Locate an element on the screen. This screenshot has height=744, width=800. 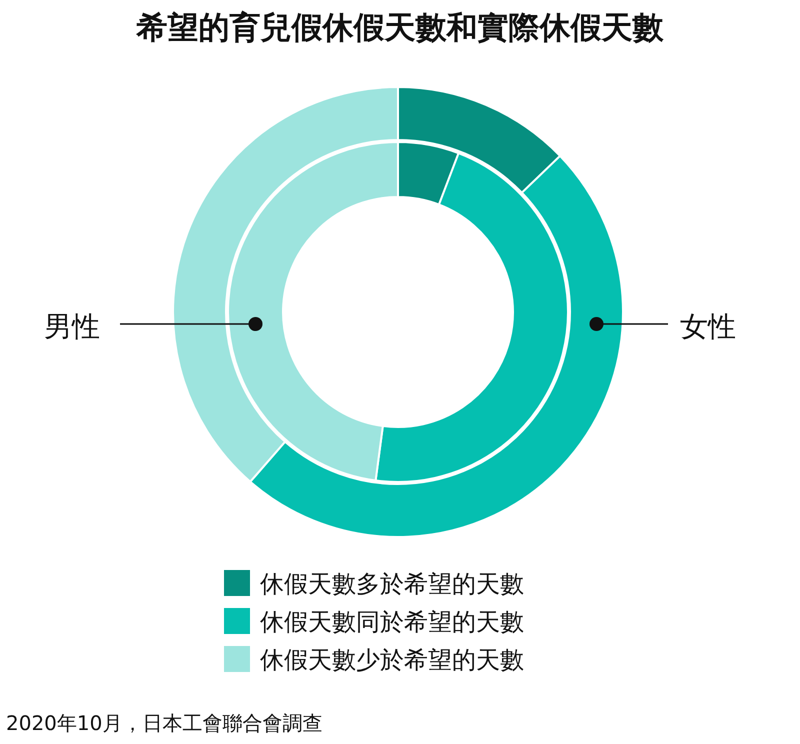
legend-label: 休假天數少於希望的天數 is located at coordinates (392, 660).